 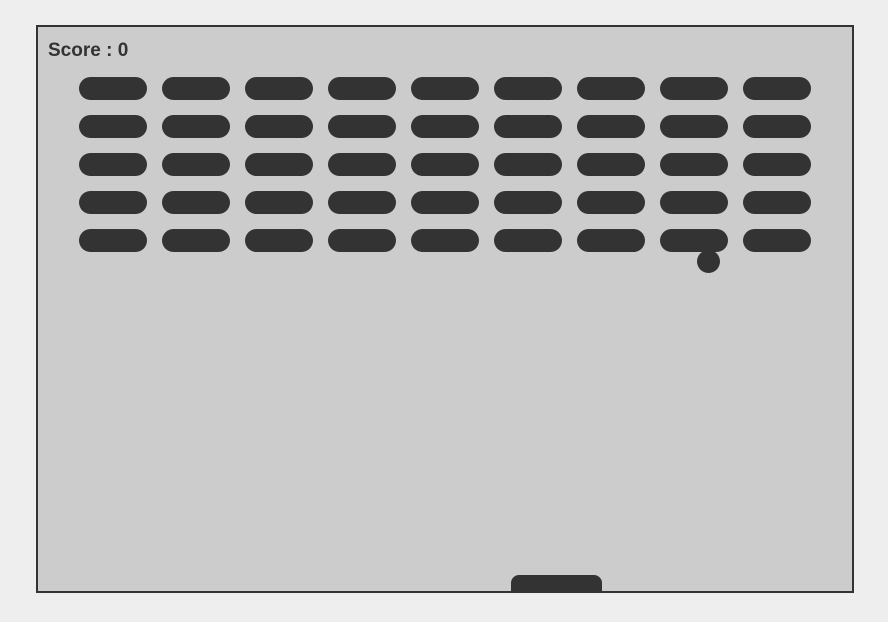 I want to click on score-label: Score, so click(x=74, y=50).